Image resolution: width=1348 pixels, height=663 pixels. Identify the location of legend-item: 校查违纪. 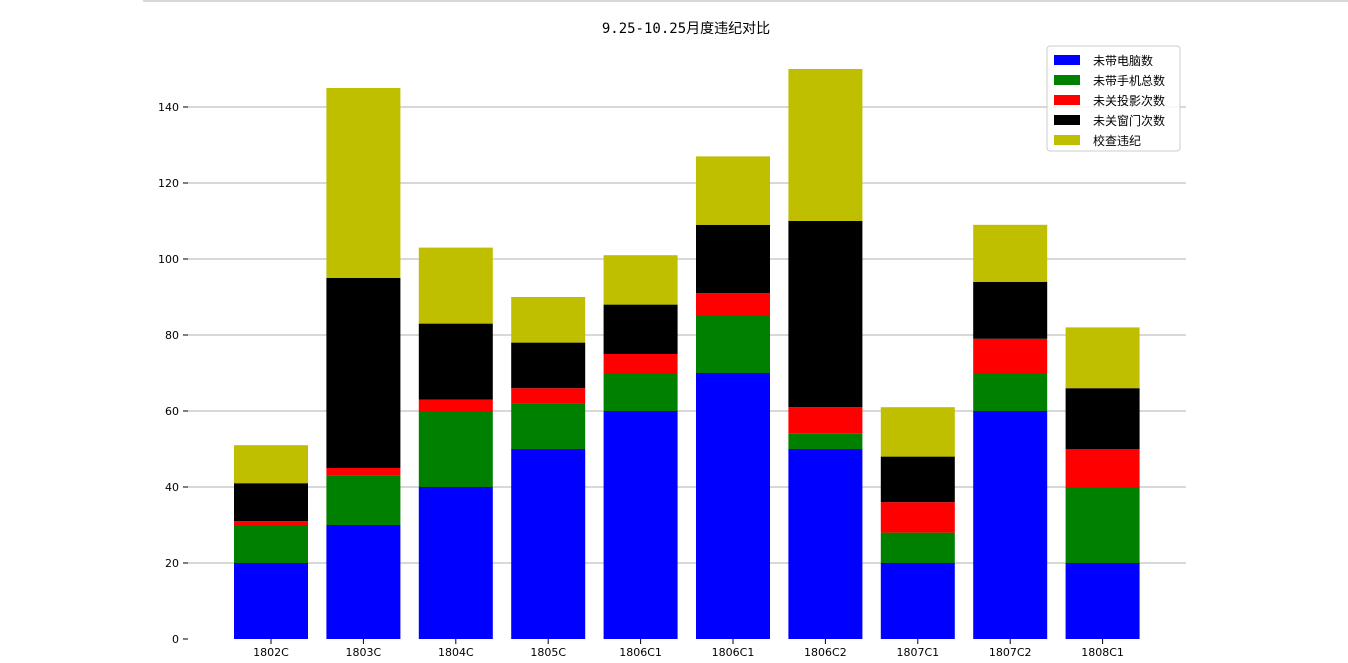
(1097, 140).